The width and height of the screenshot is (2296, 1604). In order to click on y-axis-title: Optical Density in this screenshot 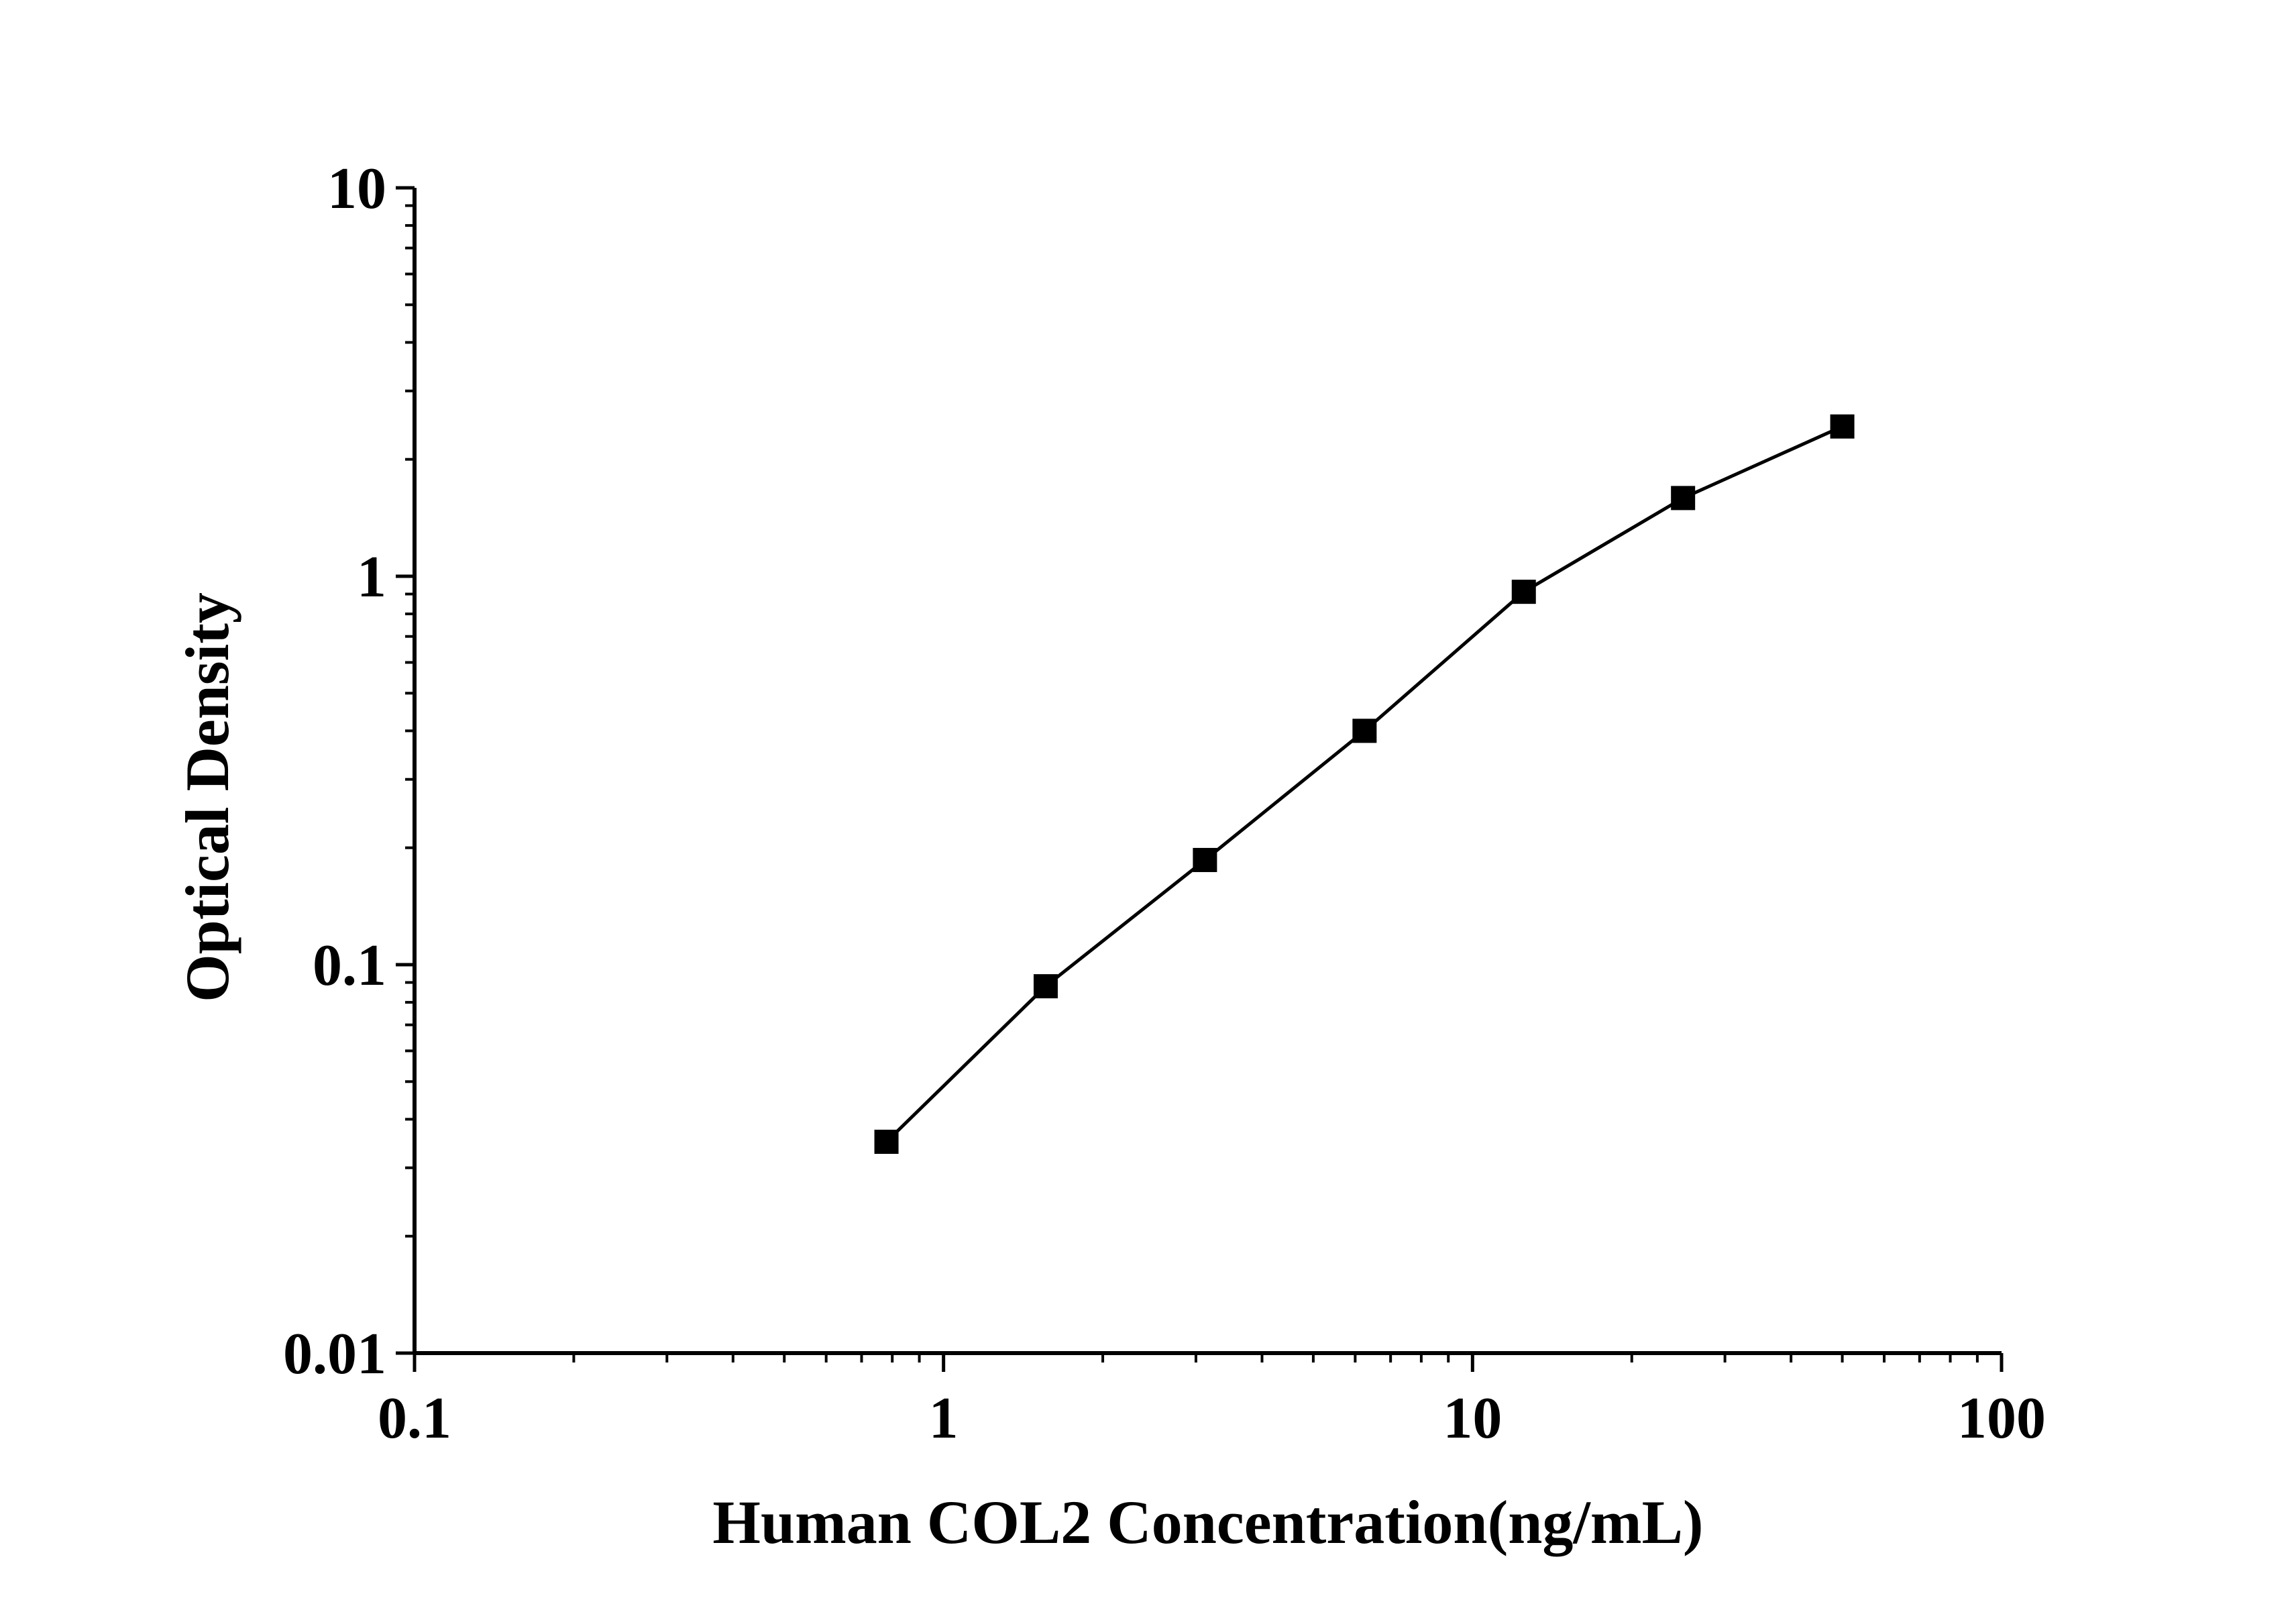, I will do `click(207, 797)`.